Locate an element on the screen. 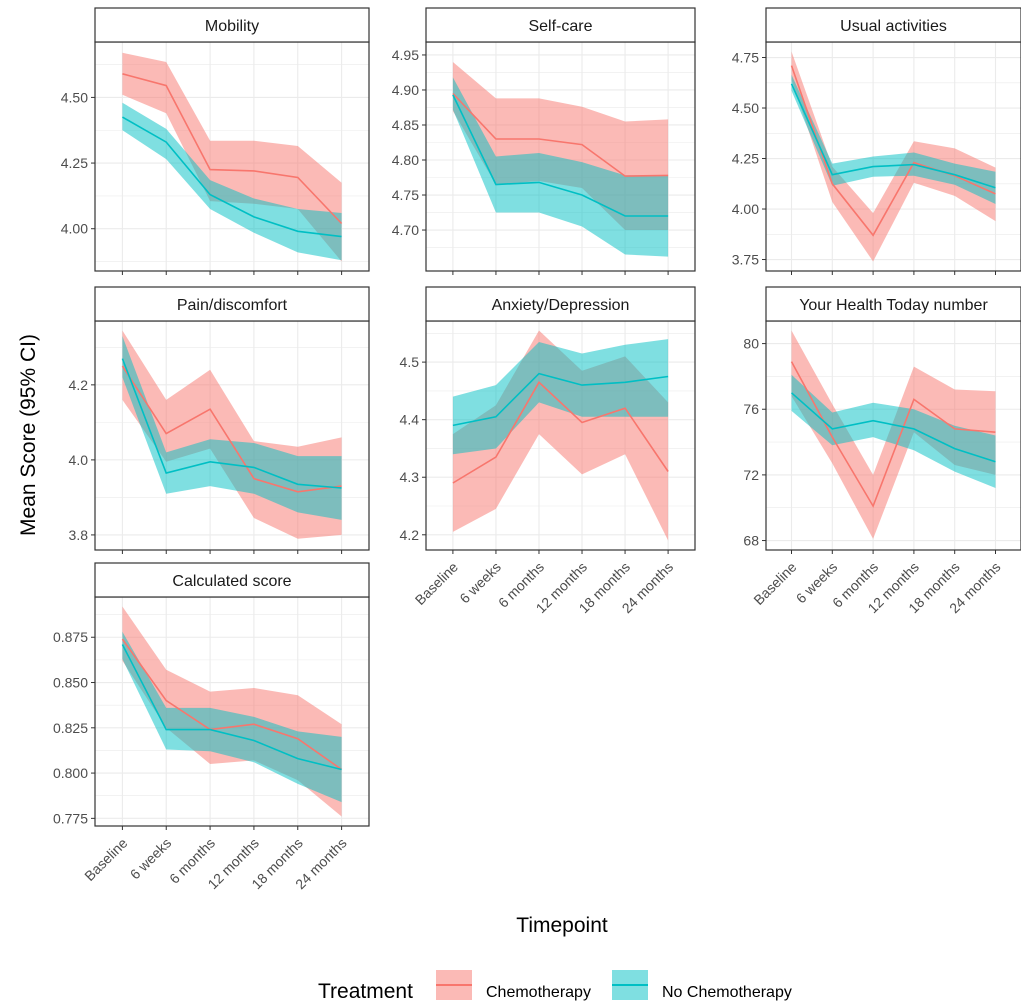 Image resolution: width=1021 pixels, height=1003 pixels. strip-title: Your Health Today number is located at coordinates (893, 305).